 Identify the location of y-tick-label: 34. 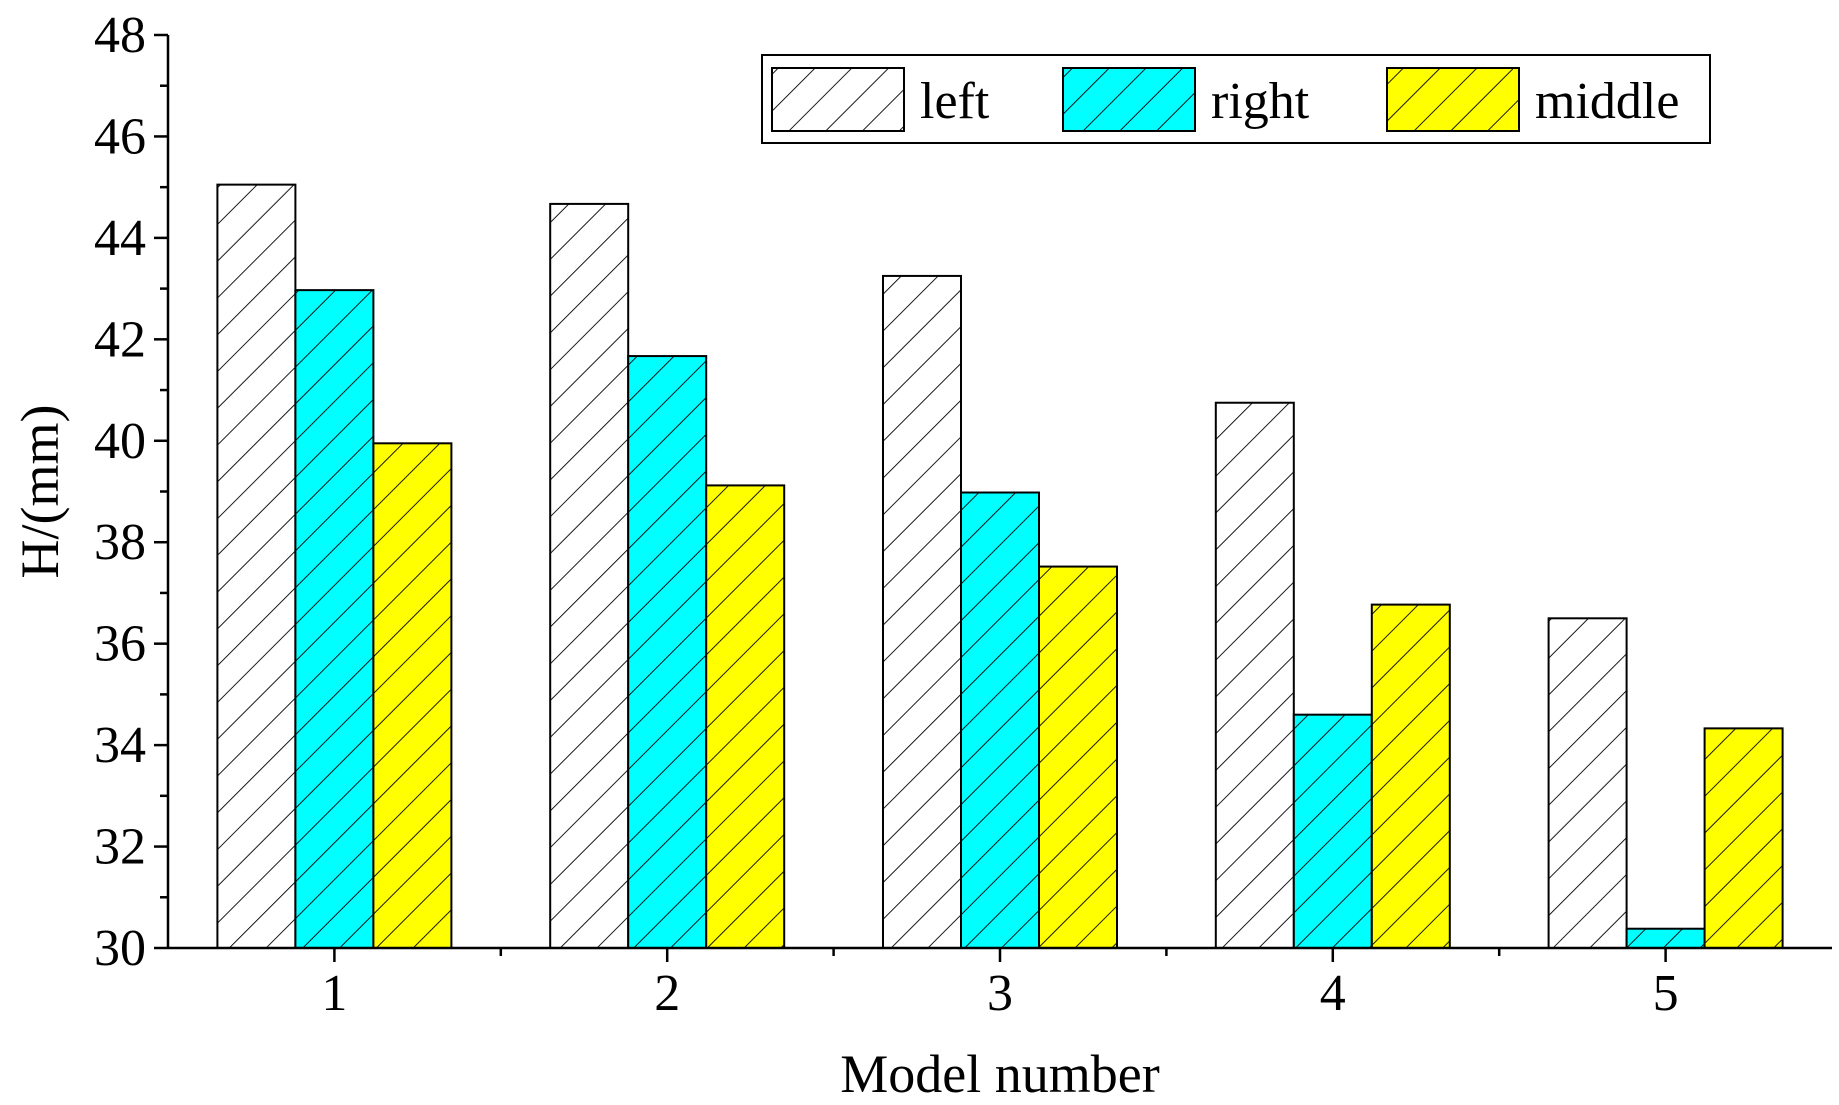
(120, 745).